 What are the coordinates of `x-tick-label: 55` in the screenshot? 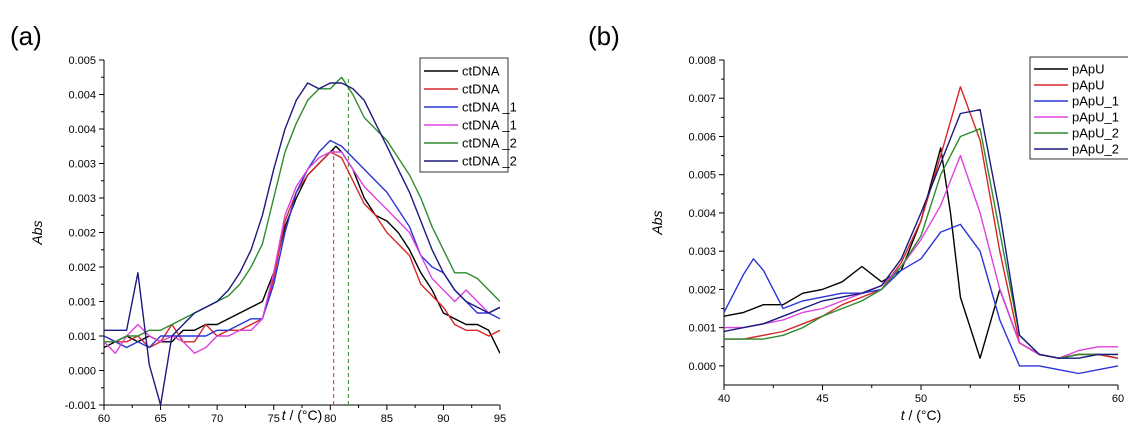 It's located at (1019, 399).